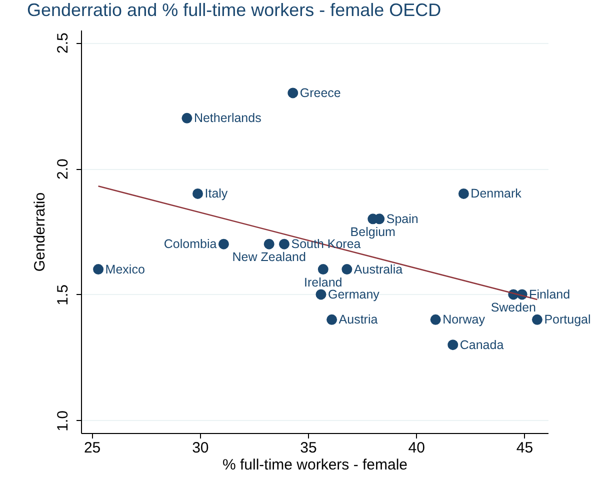 This screenshot has width=598, height=484. I want to click on annotation: Germany, so click(354, 294).